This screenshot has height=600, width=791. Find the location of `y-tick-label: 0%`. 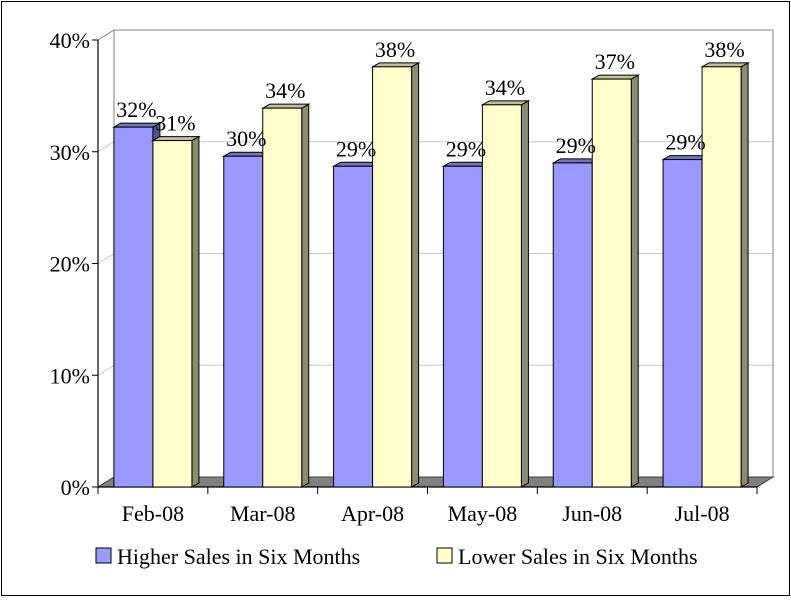

y-tick-label: 0% is located at coordinates (75, 487).